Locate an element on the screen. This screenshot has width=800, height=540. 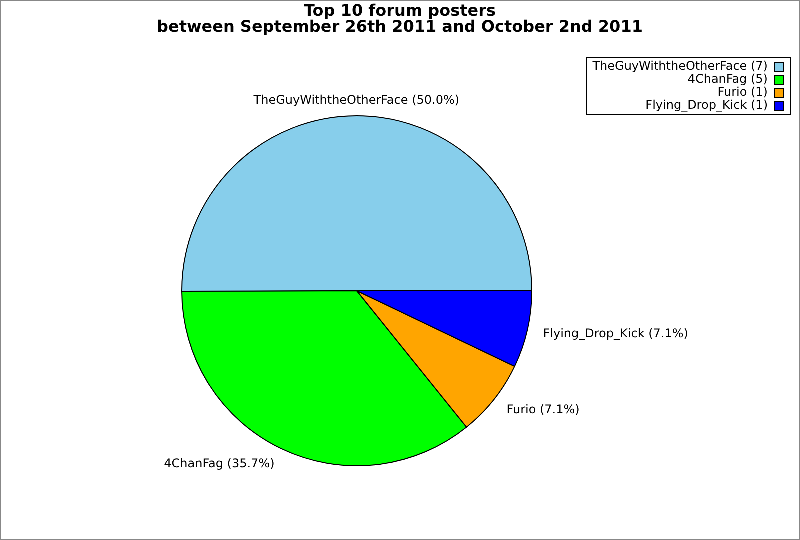
data-label: 4ChanFag (35.7%) is located at coordinates (219, 463).